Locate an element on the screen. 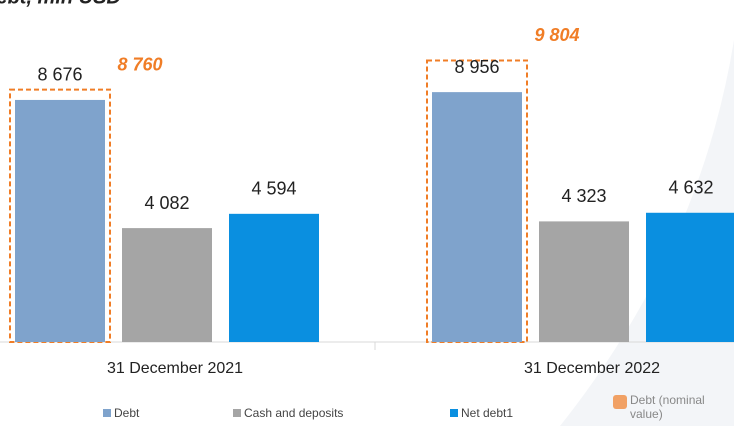  nominal-label: 8 760 is located at coordinates (139, 64).